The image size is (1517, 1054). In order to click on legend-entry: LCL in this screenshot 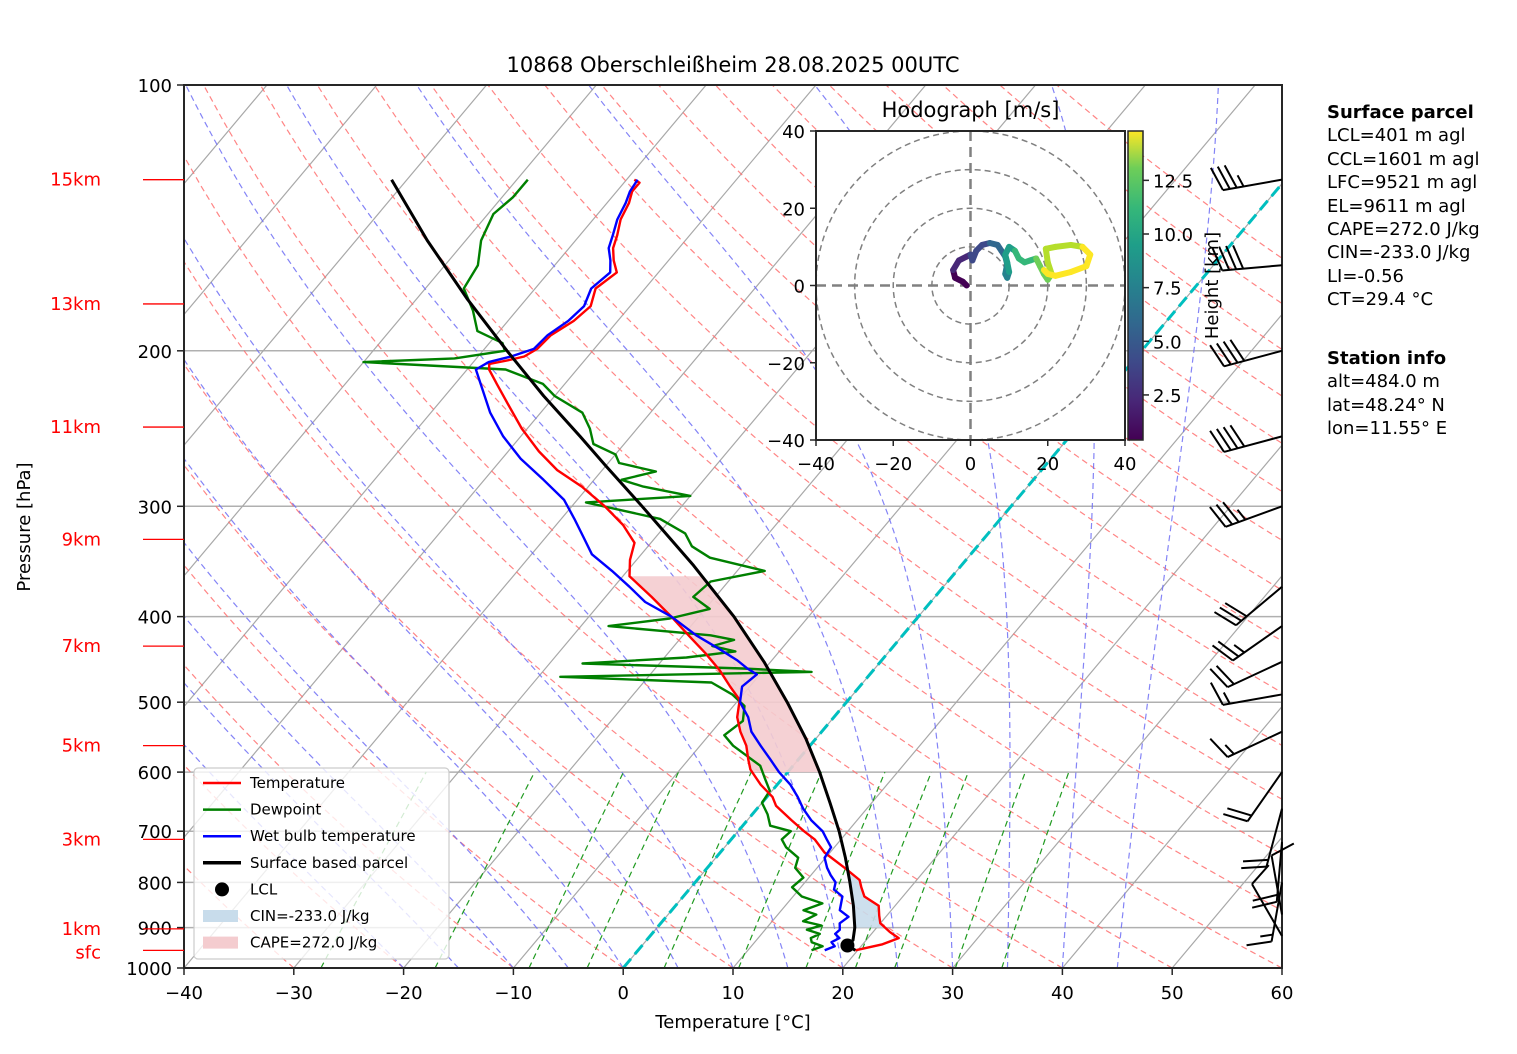, I will do `click(246, 889)`.